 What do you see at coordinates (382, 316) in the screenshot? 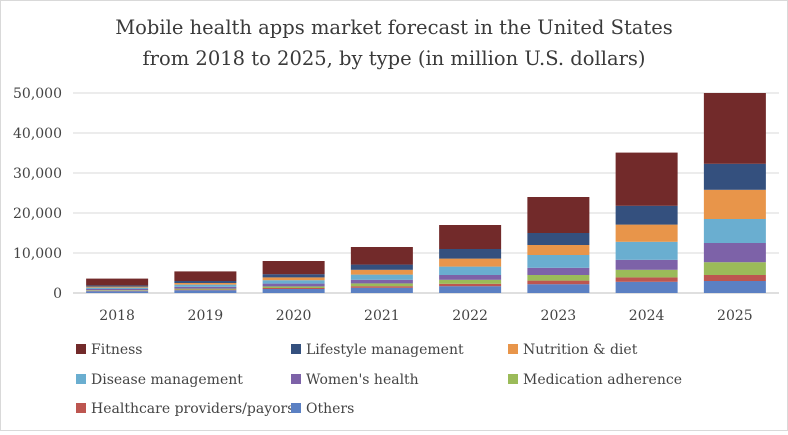
I see `x-tick-label: 2021` at bounding box center [382, 316].